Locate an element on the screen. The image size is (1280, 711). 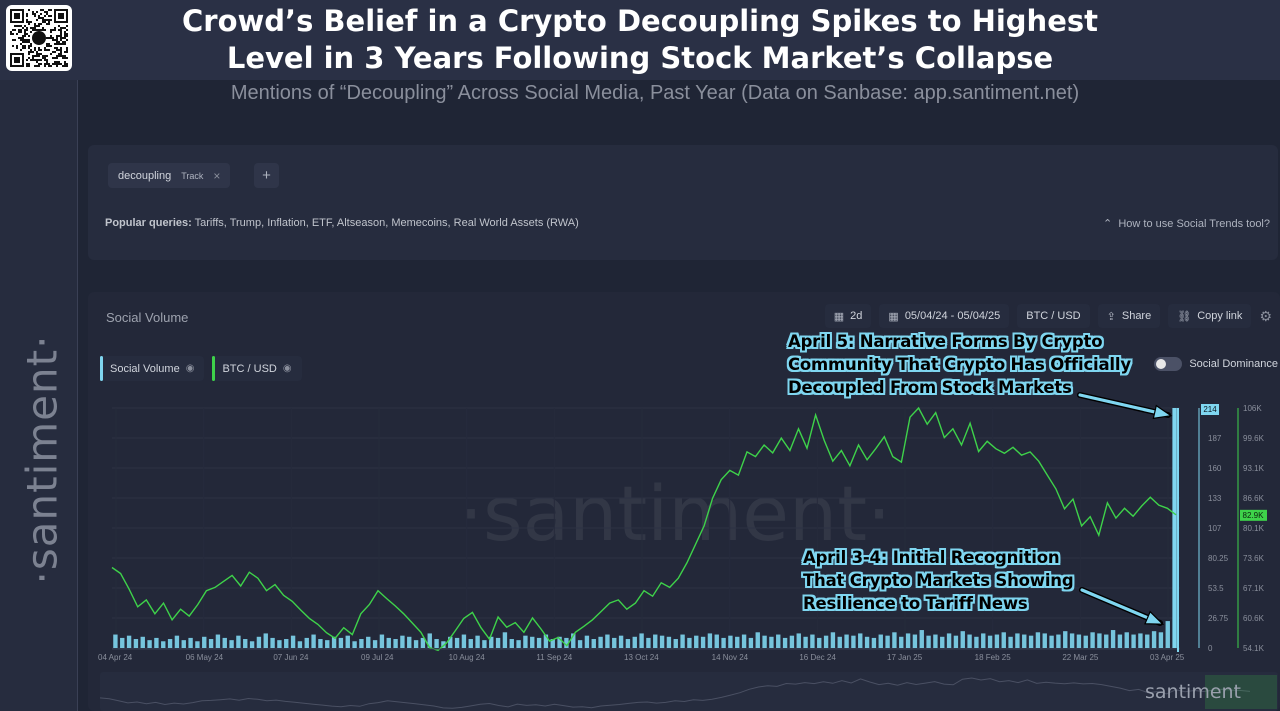
date-range-label: 05/04/24 - 05/04/25 is located at coordinates (952, 316).